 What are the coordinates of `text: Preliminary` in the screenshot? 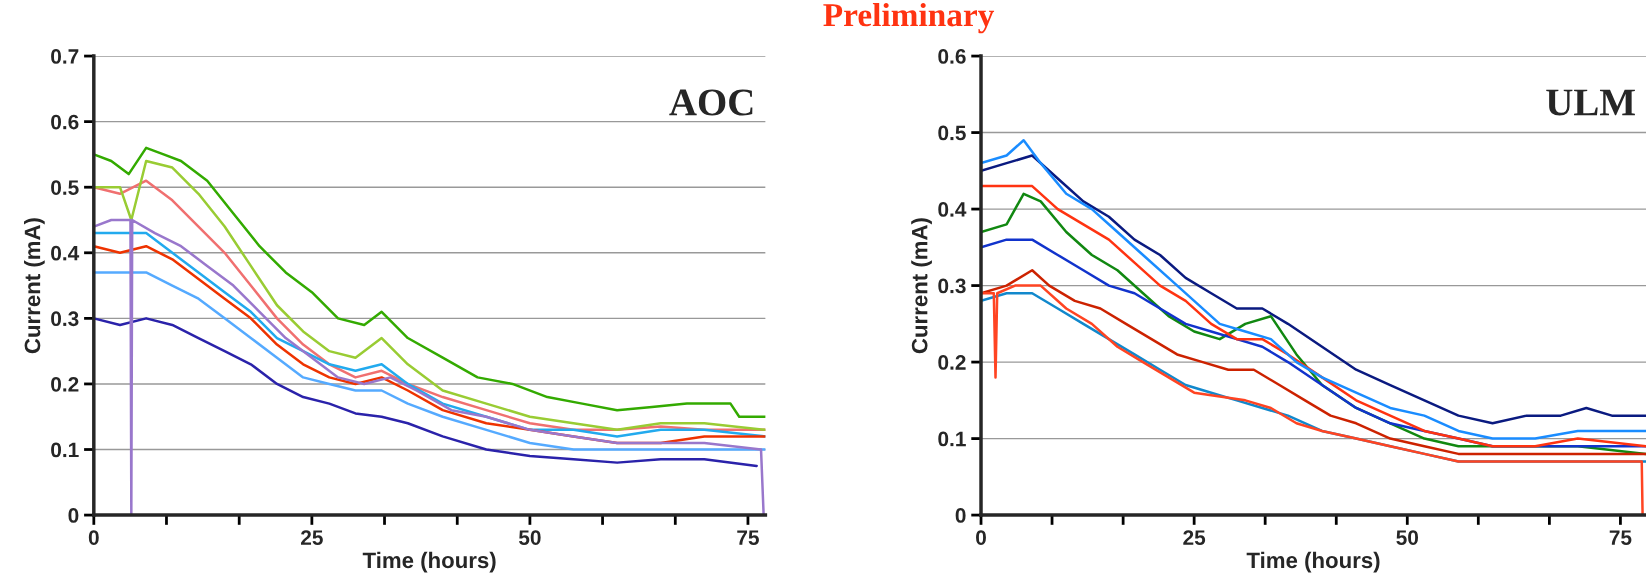 It's located at (909, 18).